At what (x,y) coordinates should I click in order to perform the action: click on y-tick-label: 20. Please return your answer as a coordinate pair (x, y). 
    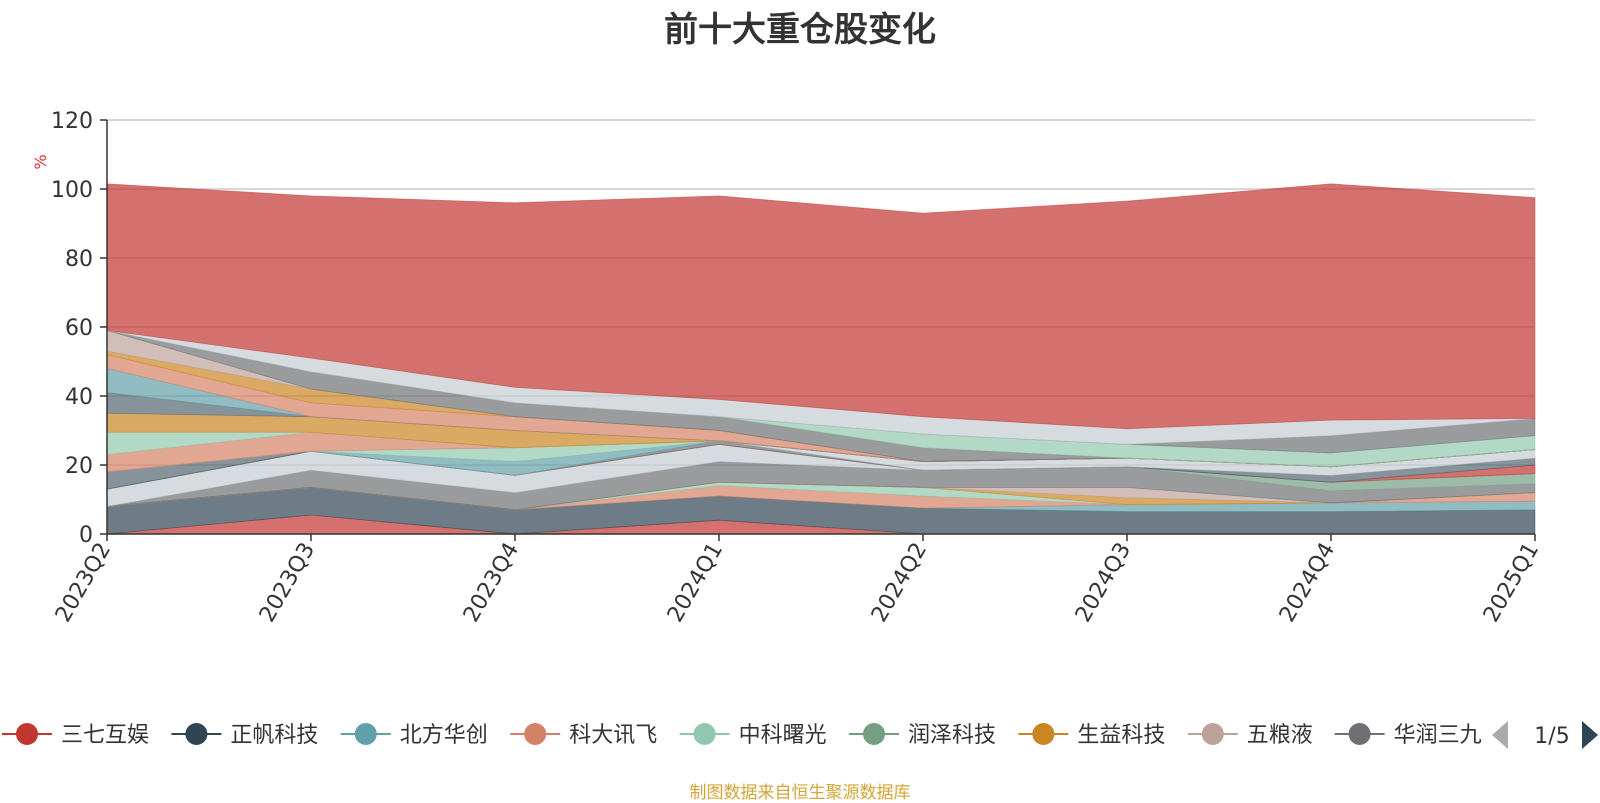
    Looking at the image, I should click on (79, 466).